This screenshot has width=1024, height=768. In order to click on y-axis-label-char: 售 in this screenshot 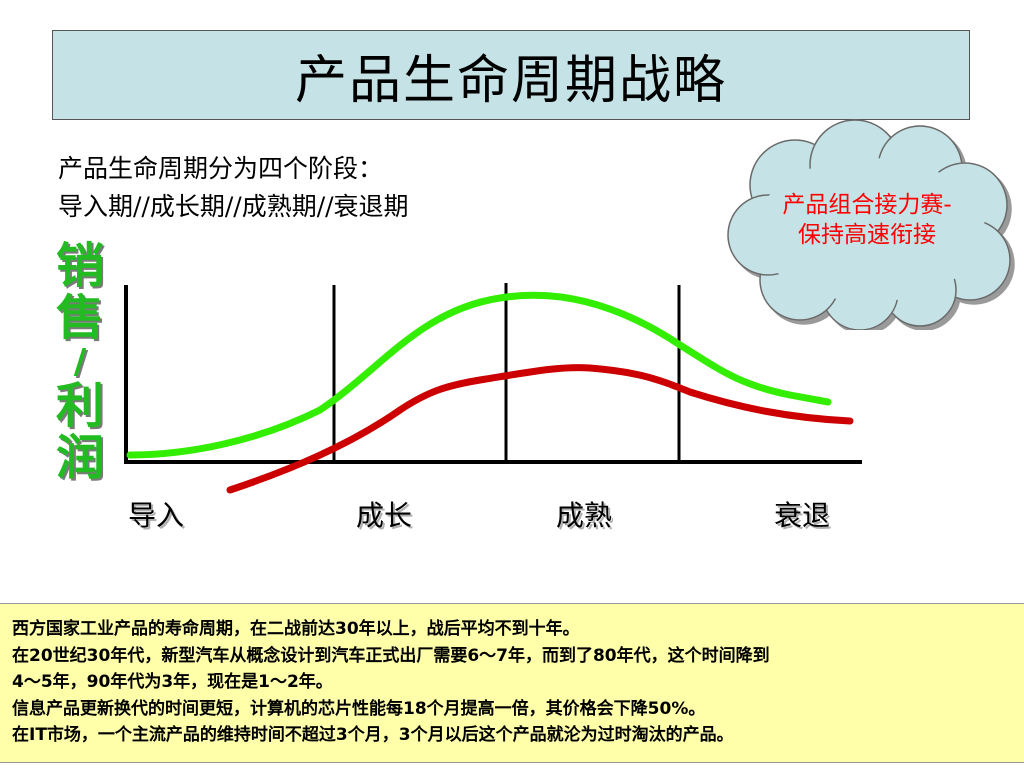, I will do `click(79, 318)`.